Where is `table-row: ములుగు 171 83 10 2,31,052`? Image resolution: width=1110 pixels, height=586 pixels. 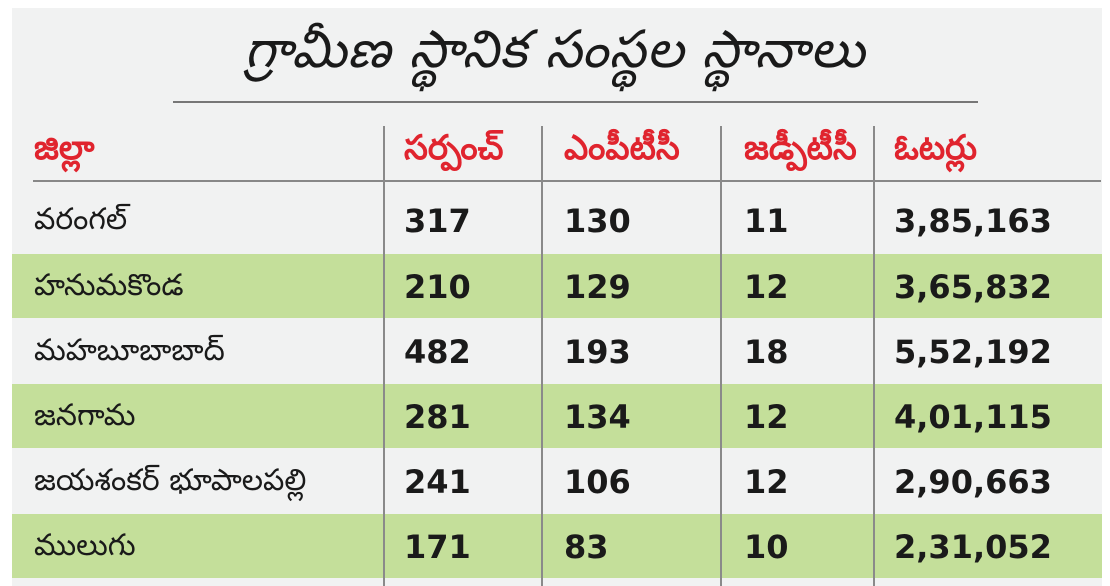 table-row: ములుగు 171 83 10 2,31,052 is located at coordinates (557, 546).